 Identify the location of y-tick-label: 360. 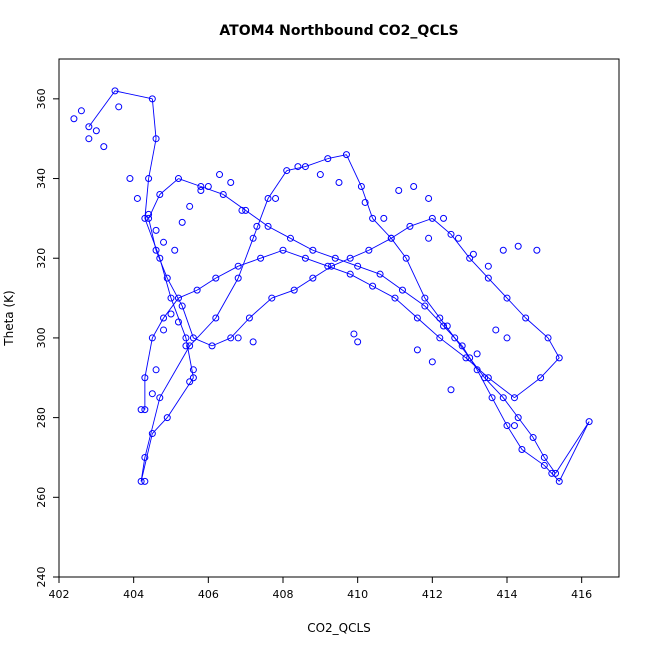
(41, 98).